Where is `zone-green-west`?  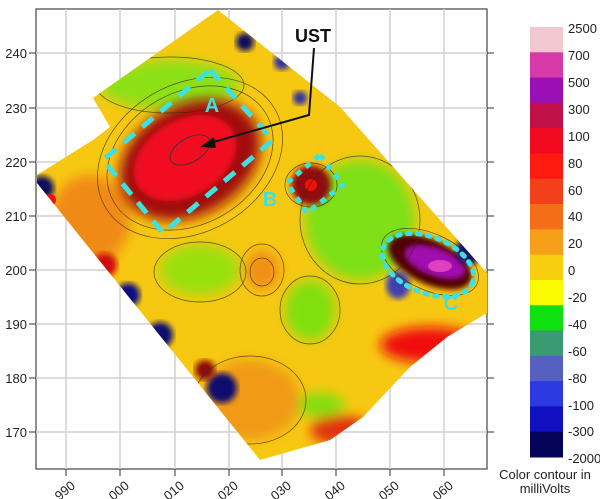
zone-green-west is located at coordinates (200, 270).